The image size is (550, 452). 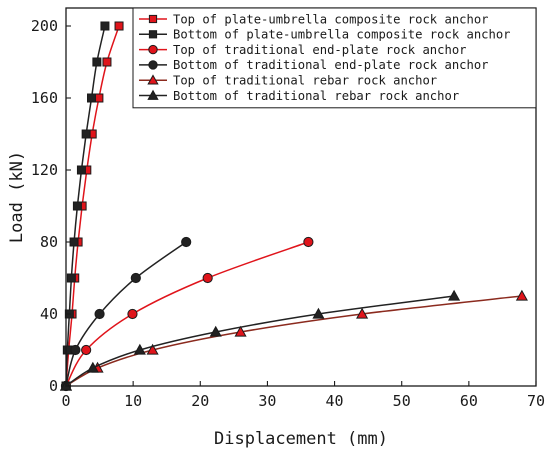 I want to click on x-tick-label: 20, so click(x=200, y=401).